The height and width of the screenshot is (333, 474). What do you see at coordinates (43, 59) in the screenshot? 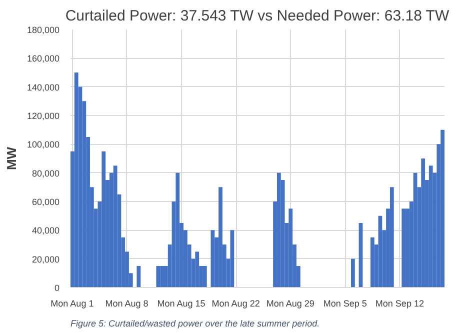
I see `y-tick-label: 160,000` at bounding box center [43, 59].